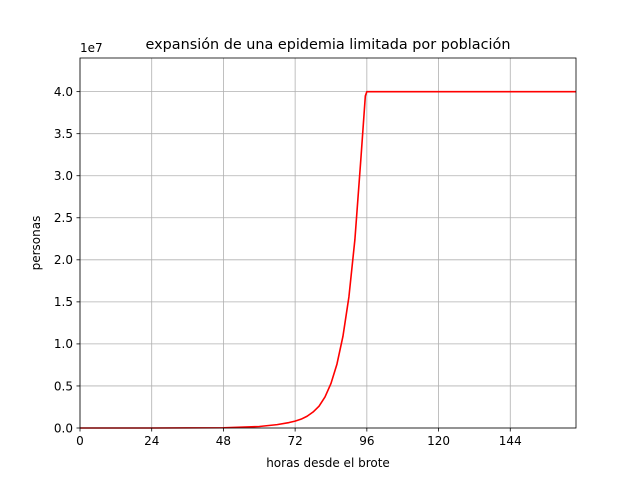  What do you see at coordinates (63, 344) in the screenshot?
I see `y-tick-label-2: 1.0` at bounding box center [63, 344].